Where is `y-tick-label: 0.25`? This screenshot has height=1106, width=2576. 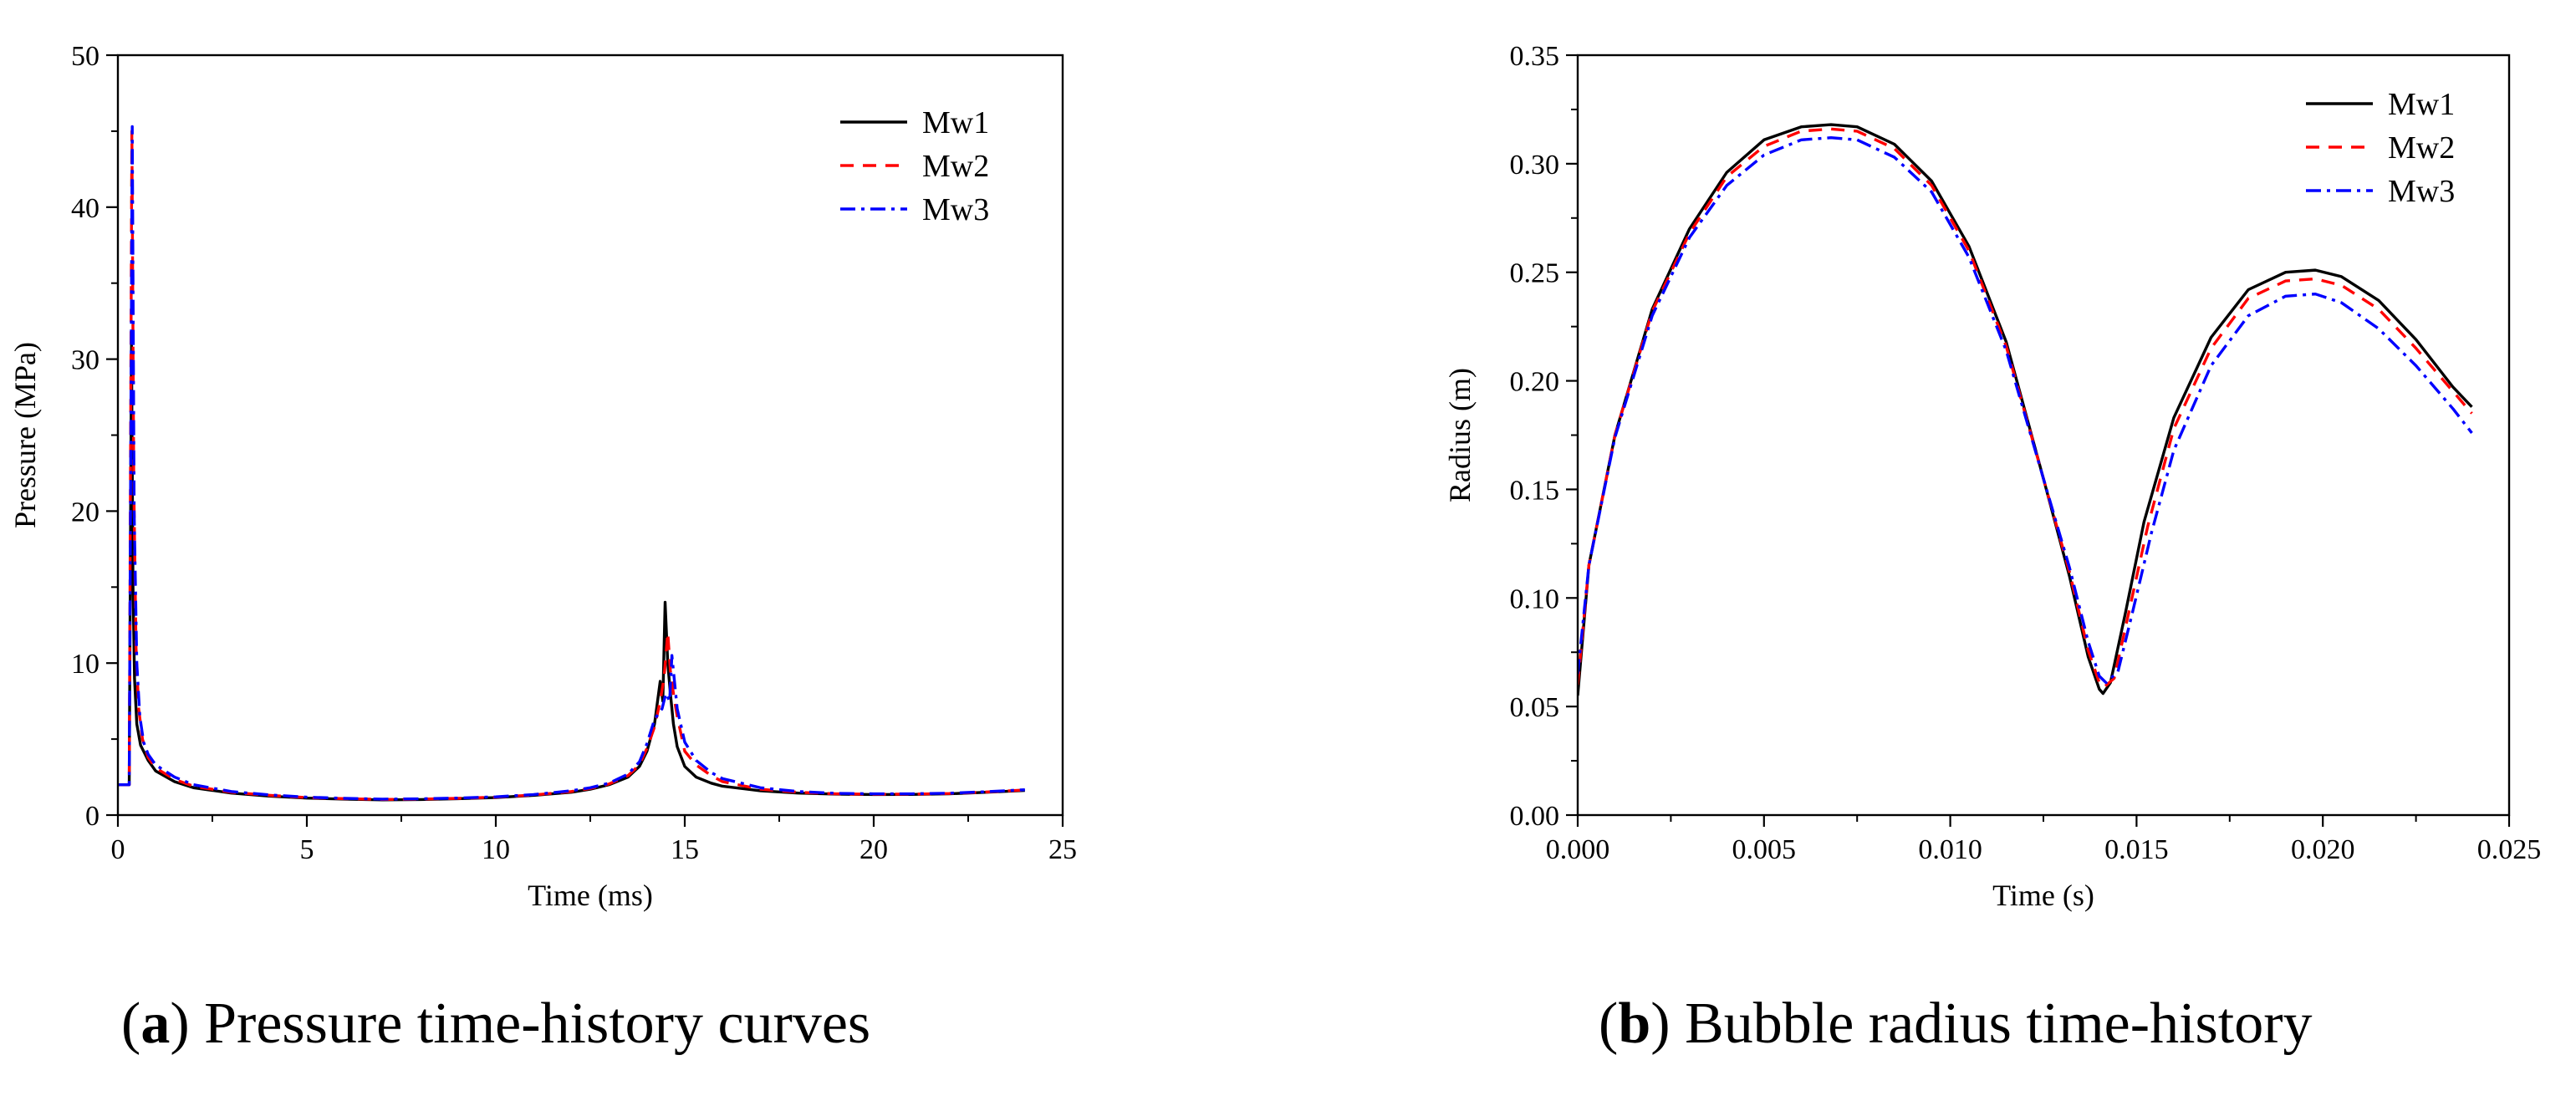
y-tick-label: 0.25 is located at coordinates (1535, 273).